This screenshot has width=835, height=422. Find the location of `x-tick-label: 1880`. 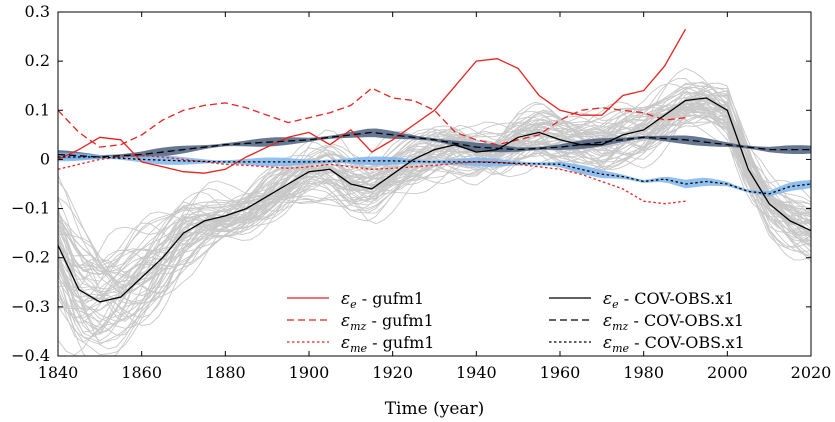

x-tick-label: 1880 is located at coordinates (225, 372).